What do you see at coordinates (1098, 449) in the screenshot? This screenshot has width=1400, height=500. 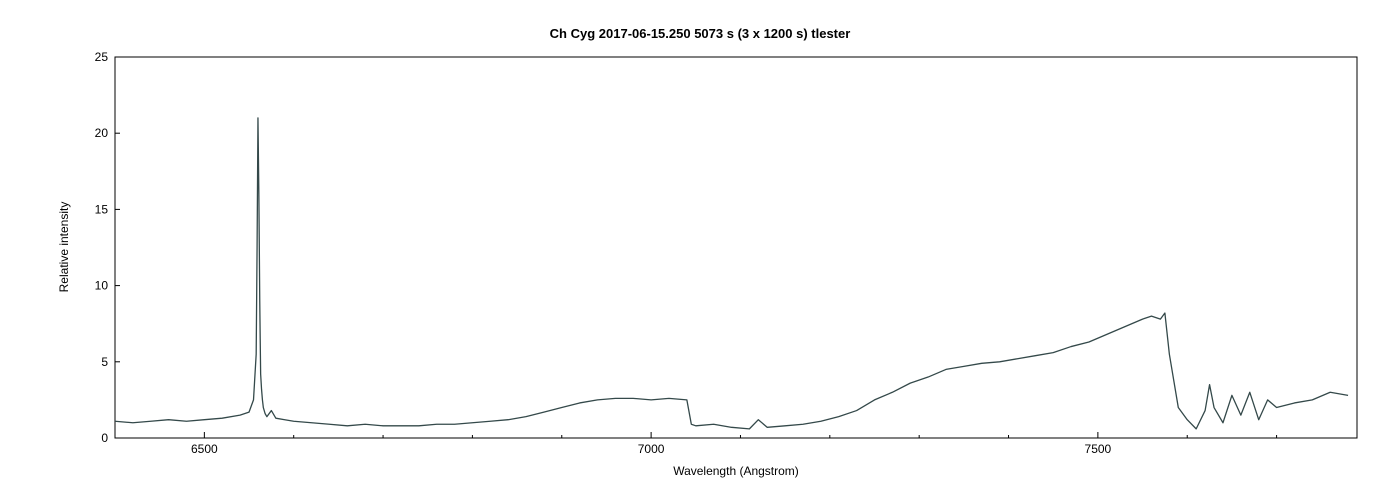 I see `x-tick-label: 7500` at bounding box center [1098, 449].